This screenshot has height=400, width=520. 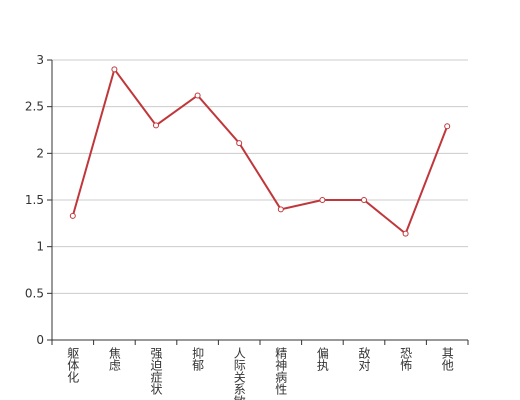 I want to click on x-tick-label: 恐怖, so click(x=406, y=359).